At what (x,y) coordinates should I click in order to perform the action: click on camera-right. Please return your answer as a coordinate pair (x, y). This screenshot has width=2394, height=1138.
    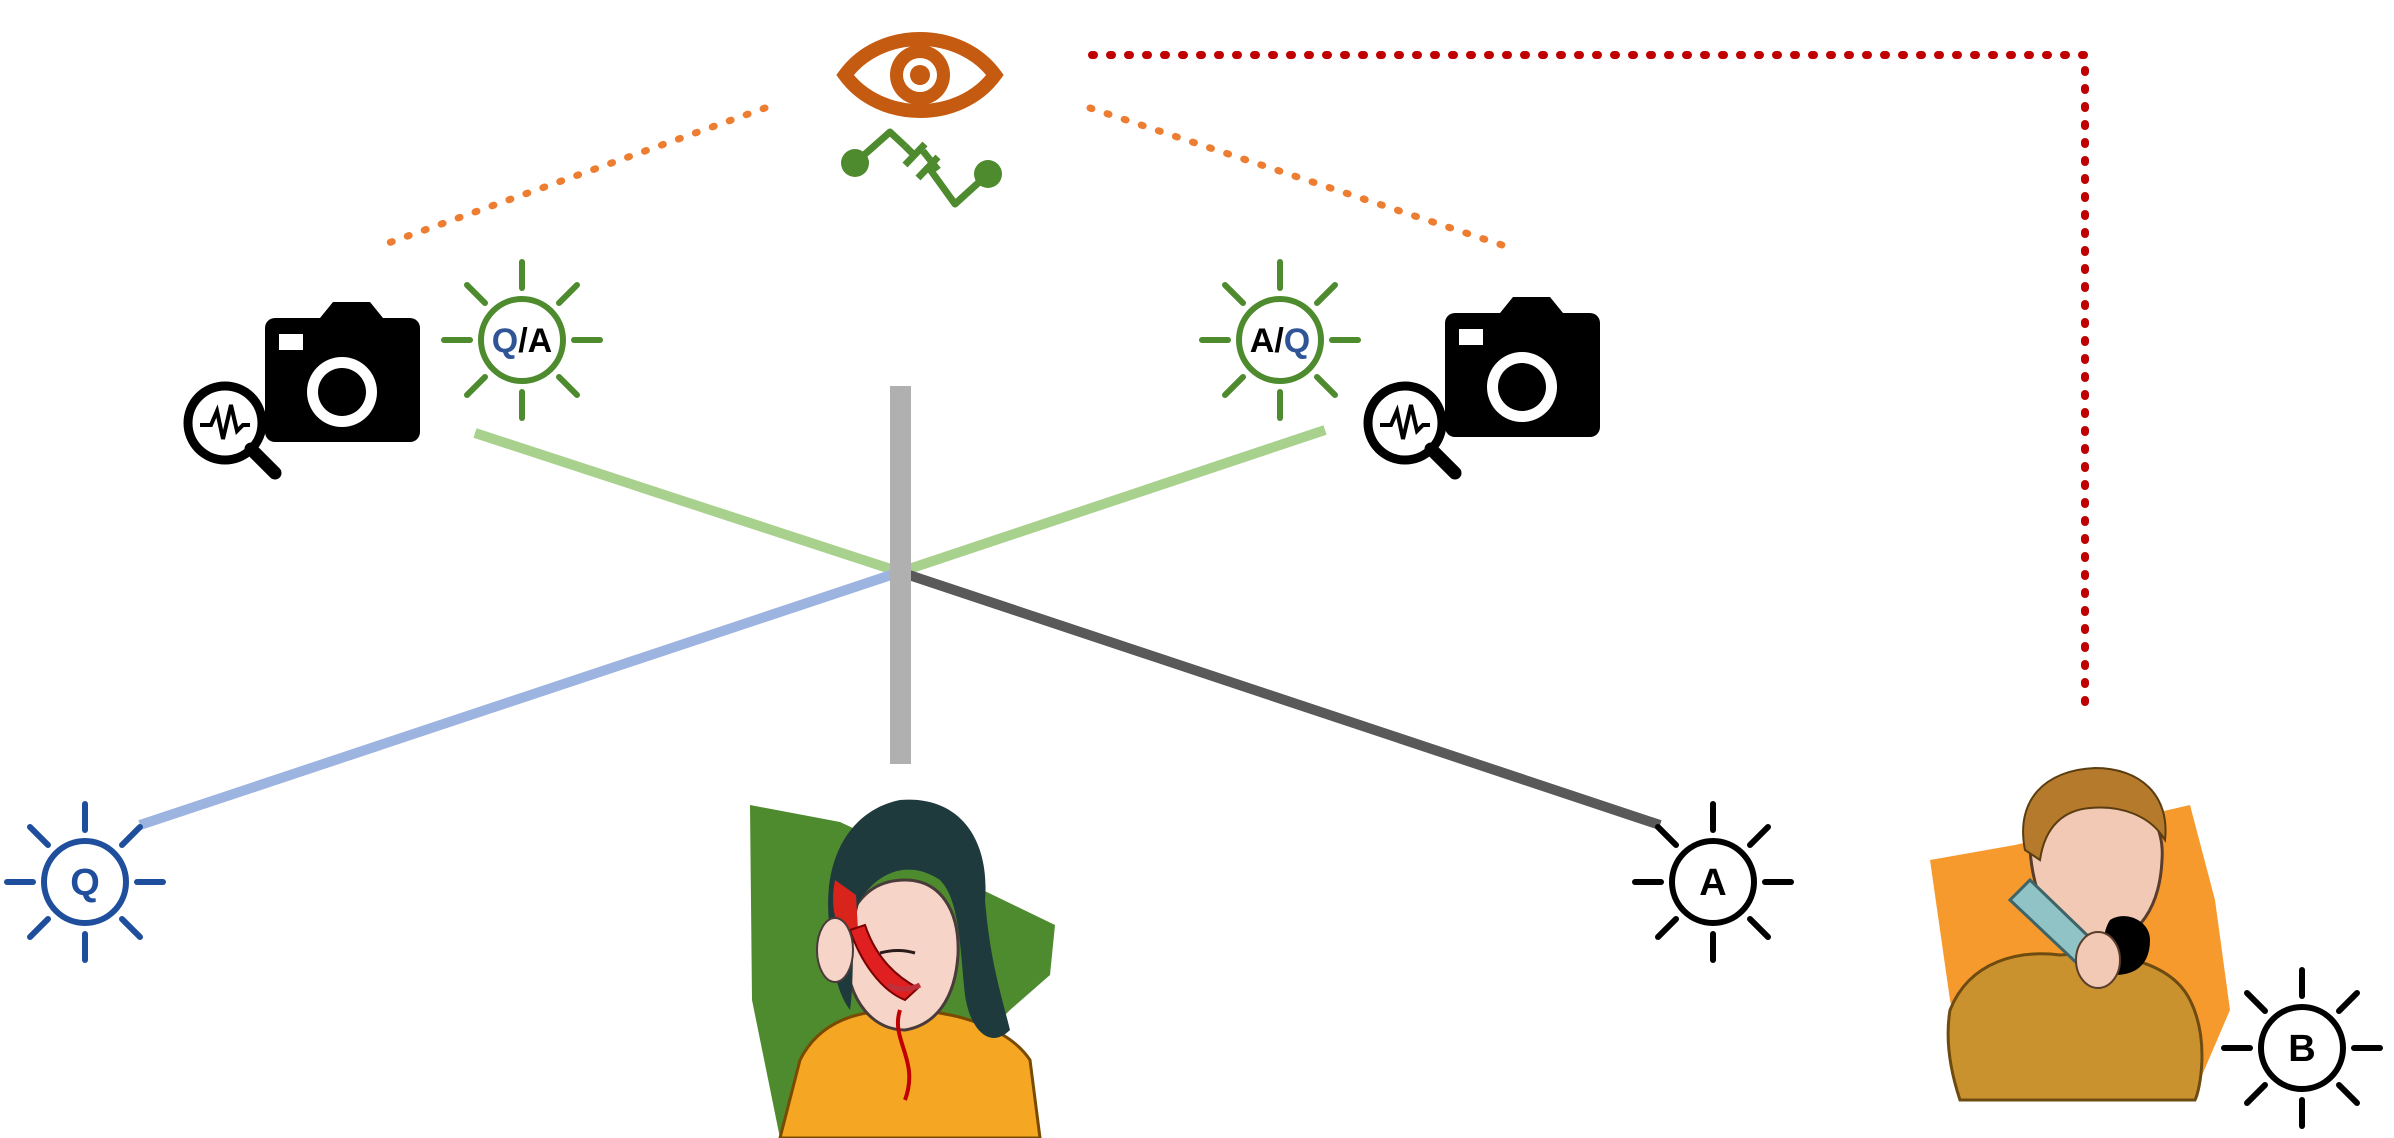
    Looking at the image, I should click on (1481, 388).